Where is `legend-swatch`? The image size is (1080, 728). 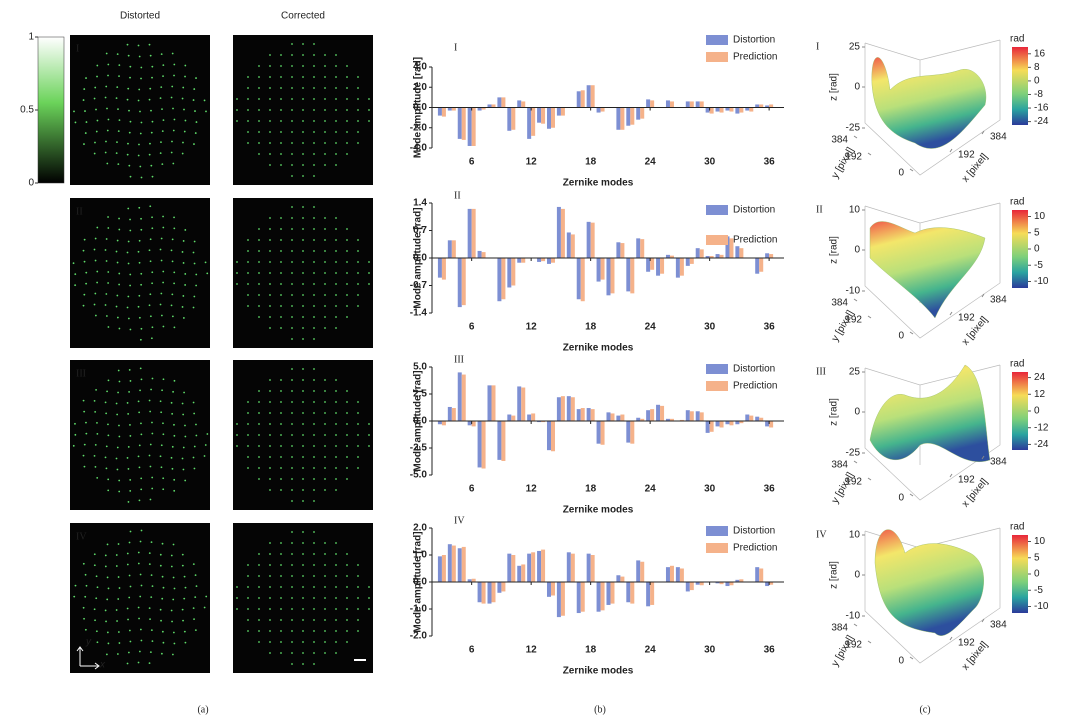 legend-swatch is located at coordinates (717, 210).